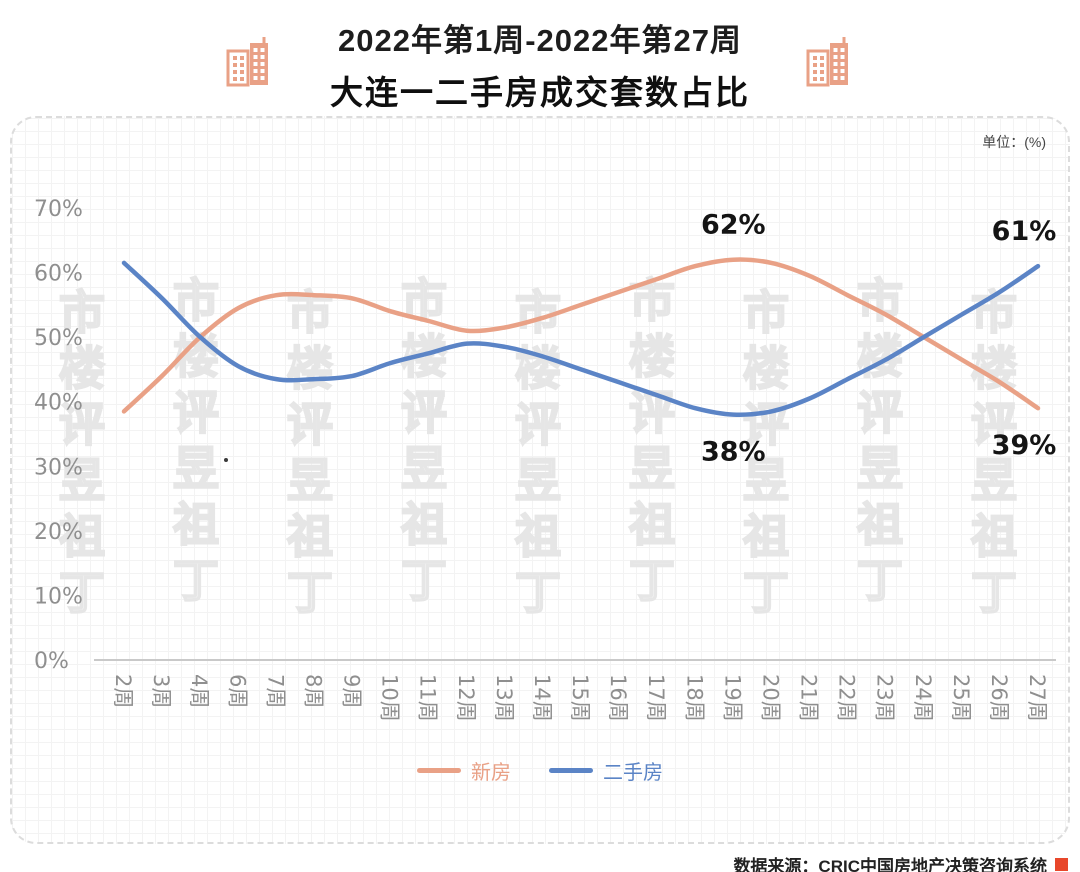  Describe the element at coordinates (885, 698) in the screenshot. I see `svg-text: 23周` at that location.